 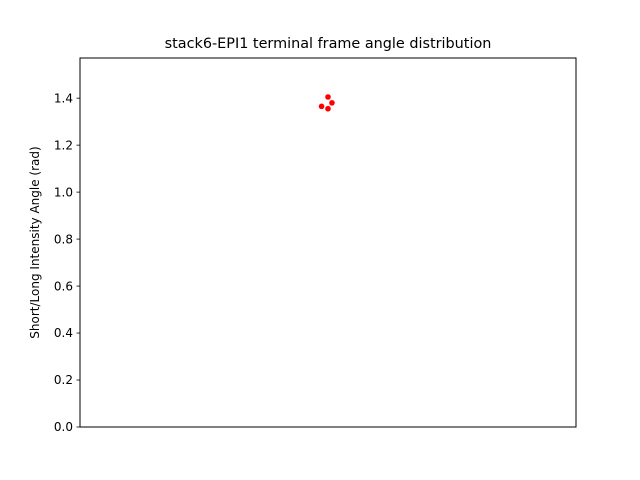 I want to click on y-axis-label: Short/Long Intensity Angle (rad), so click(x=35, y=242).